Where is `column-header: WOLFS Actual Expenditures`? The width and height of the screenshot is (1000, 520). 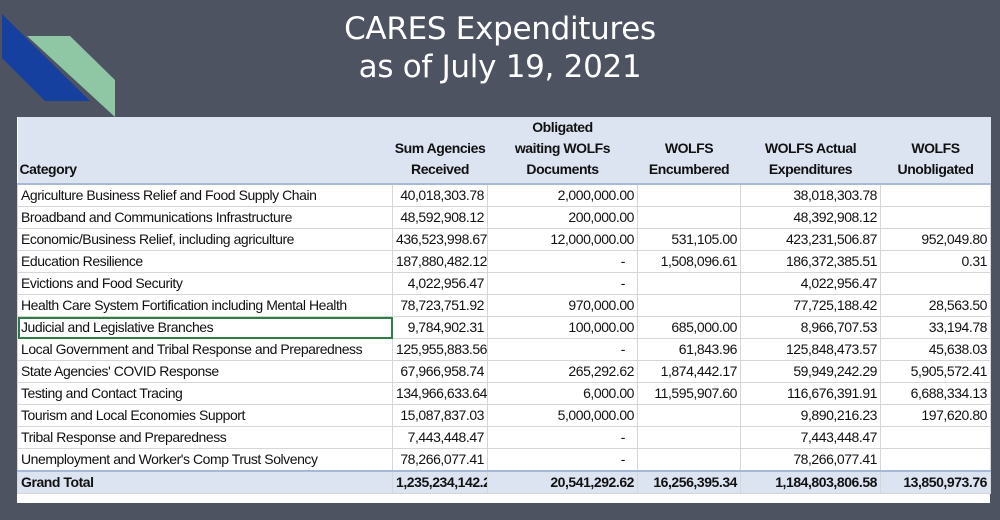
column-header: WOLFS Actual Expenditures is located at coordinates (810, 151).